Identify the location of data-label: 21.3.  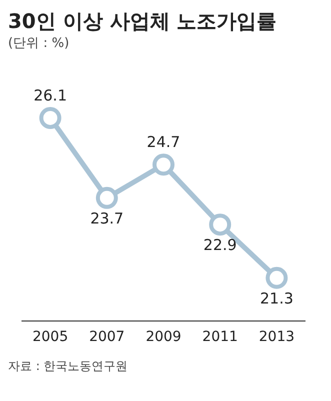
(277, 298).